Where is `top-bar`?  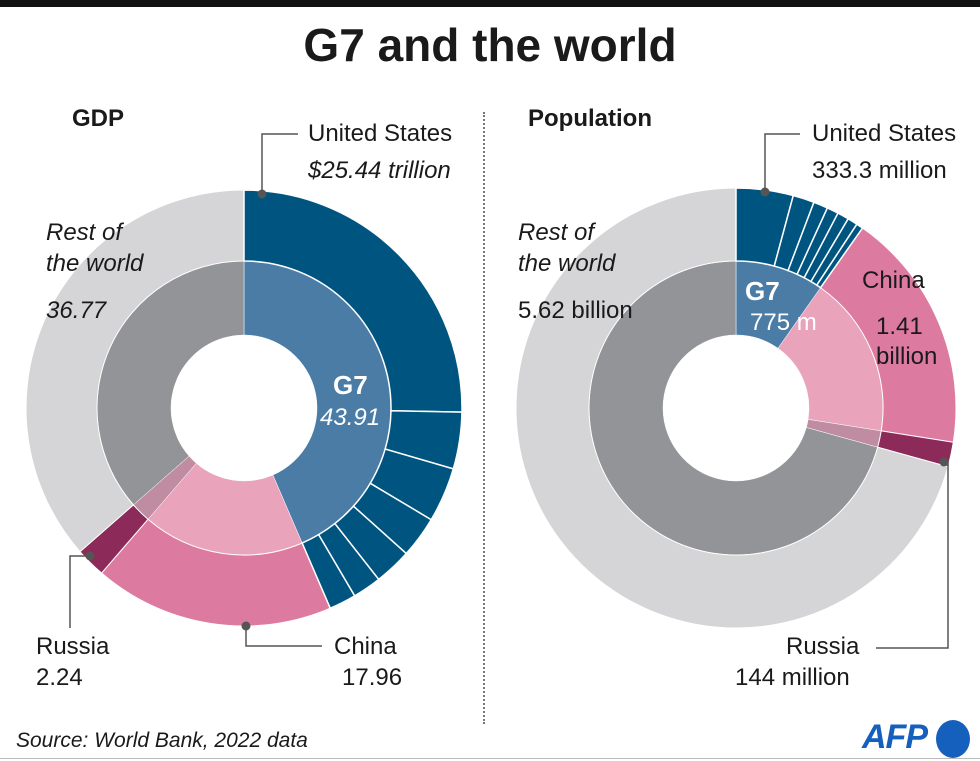 top-bar is located at coordinates (490, 3).